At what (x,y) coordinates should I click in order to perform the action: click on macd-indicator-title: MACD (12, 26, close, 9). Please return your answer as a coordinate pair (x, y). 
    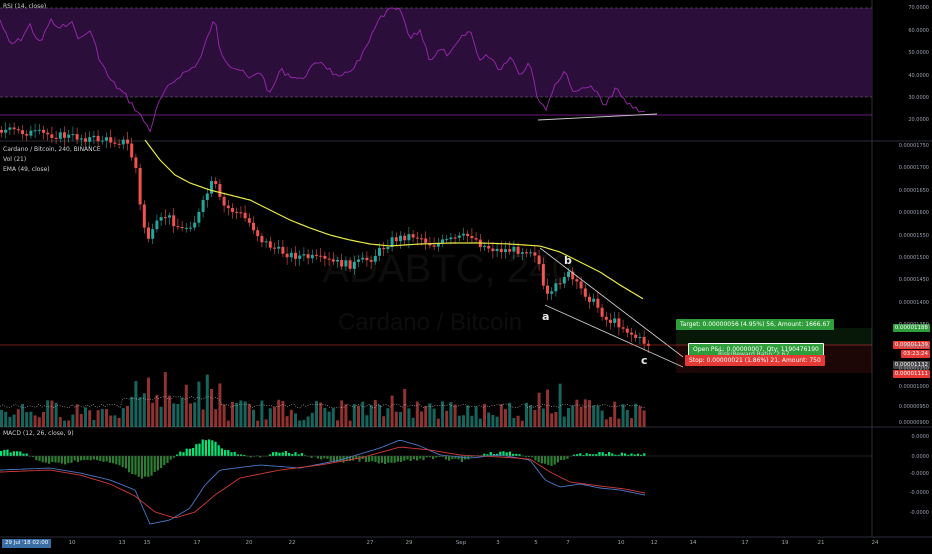
    Looking at the image, I should click on (38, 433).